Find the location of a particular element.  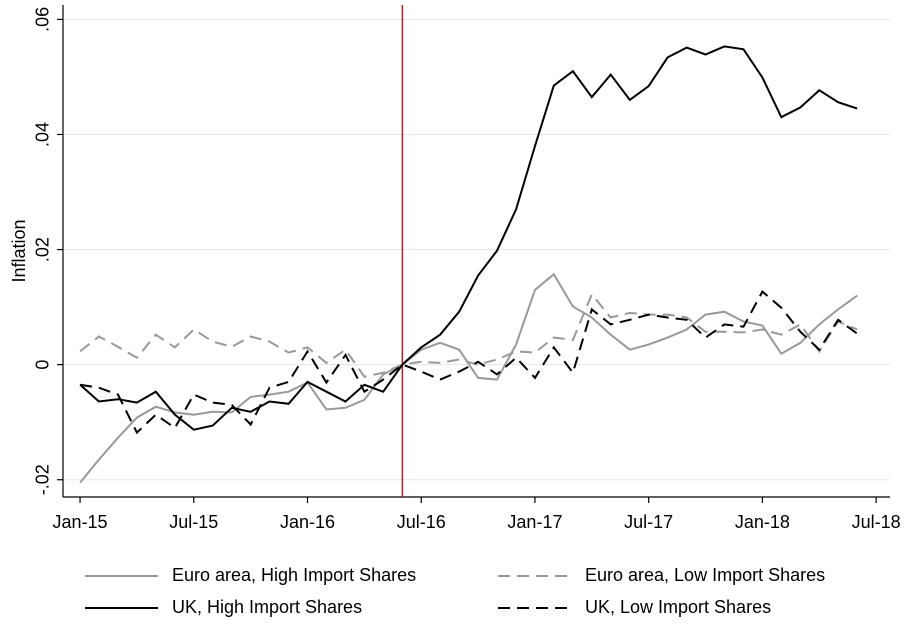

series-line is located at coordinates (468, 335).